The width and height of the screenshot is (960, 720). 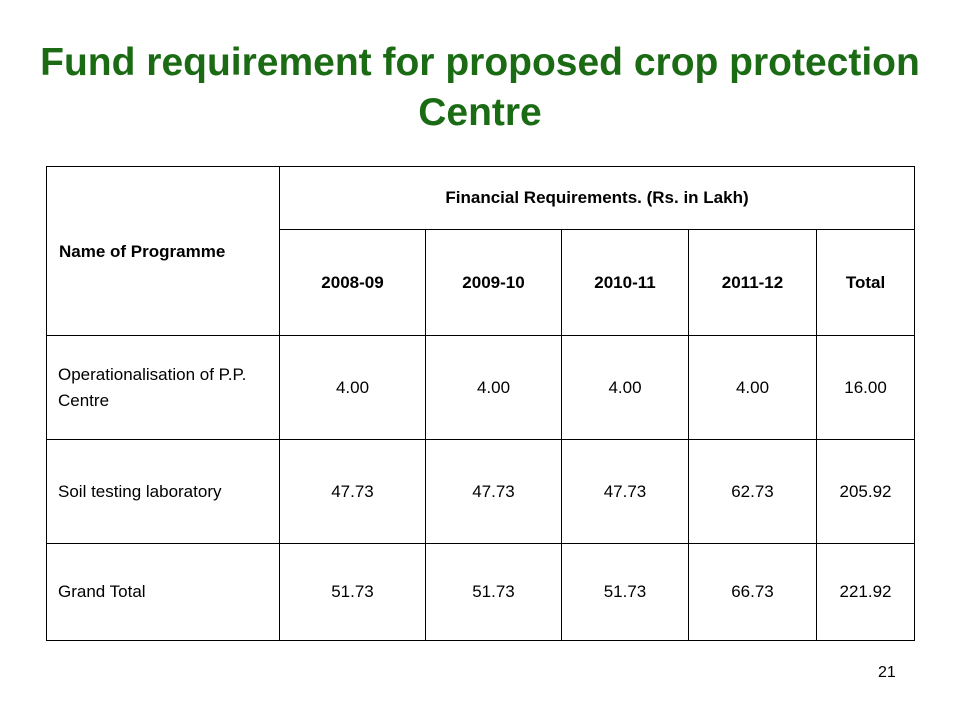 What do you see at coordinates (163, 387) in the screenshot?
I see `programme-name-cell: Operationalisation of P.P. Centre` at bounding box center [163, 387].